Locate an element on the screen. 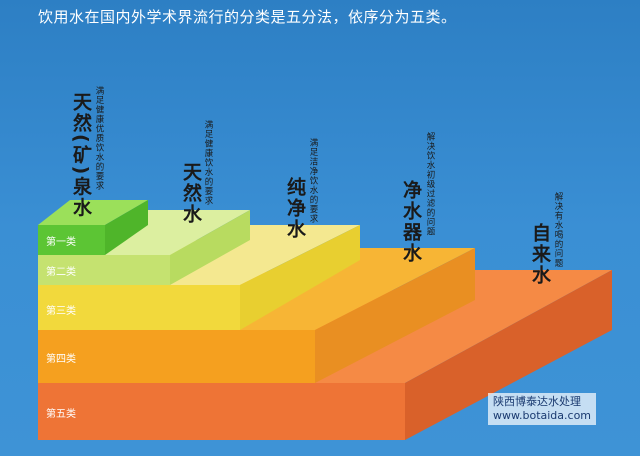  tier-label-5: 第五类 is located at coordinates (61, 414).